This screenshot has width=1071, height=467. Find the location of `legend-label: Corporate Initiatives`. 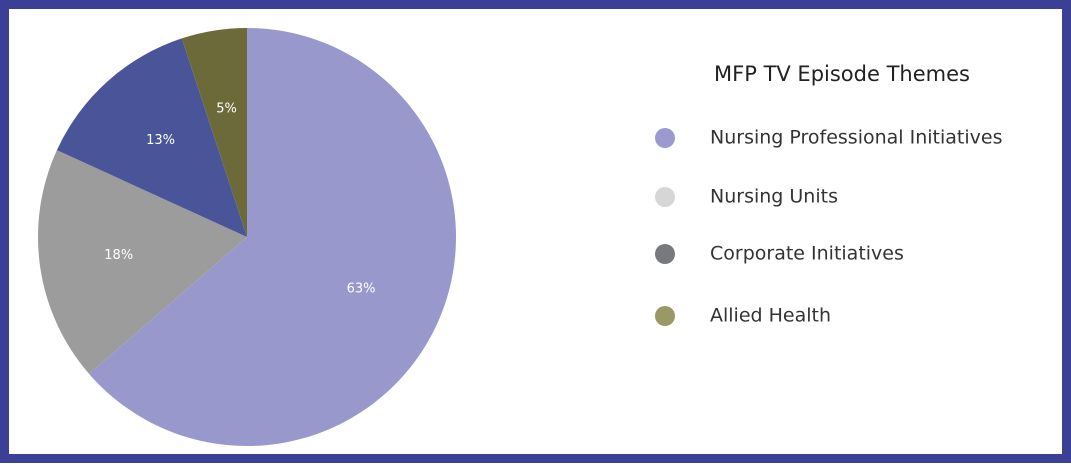

legend-label: Corporate Initiatives is located at coordinates (807, 254).